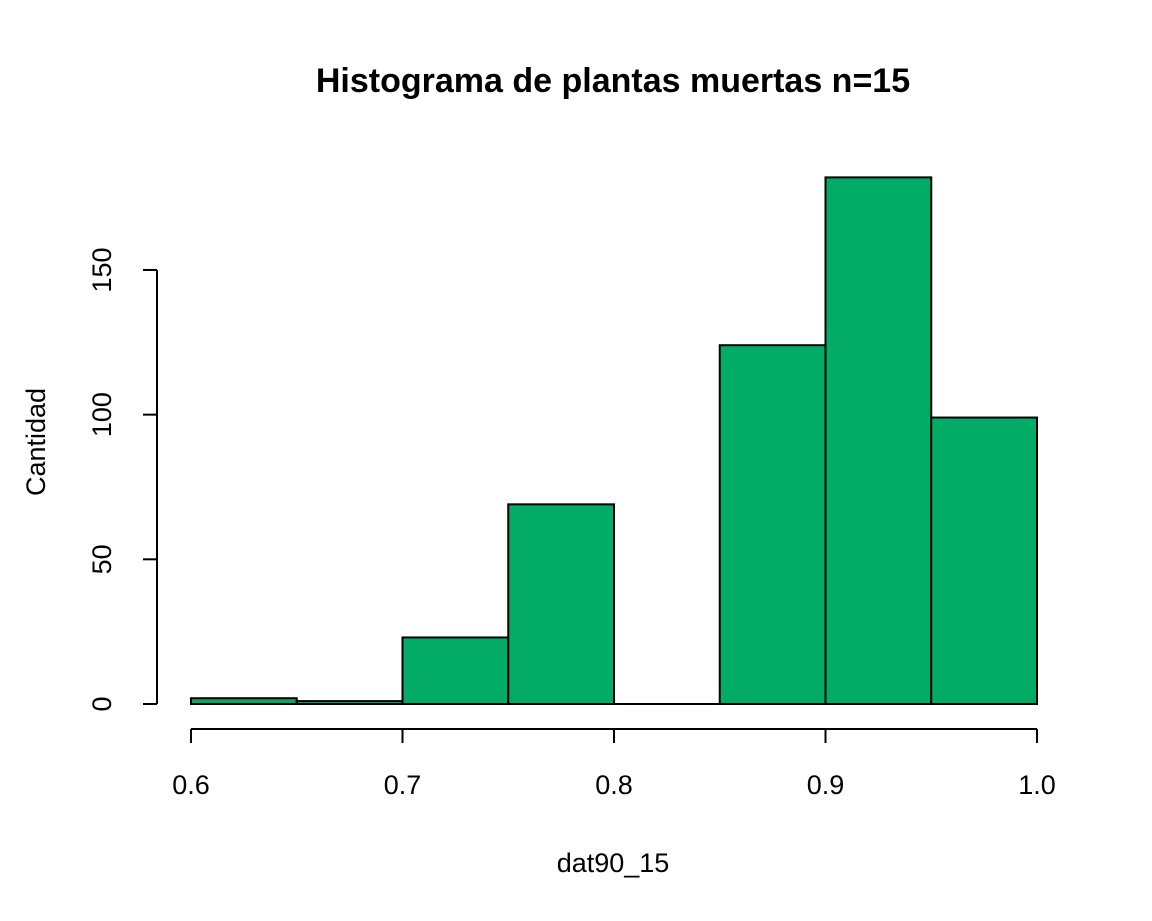  I want to click on y-tick-label: 0, so click(102, 703).